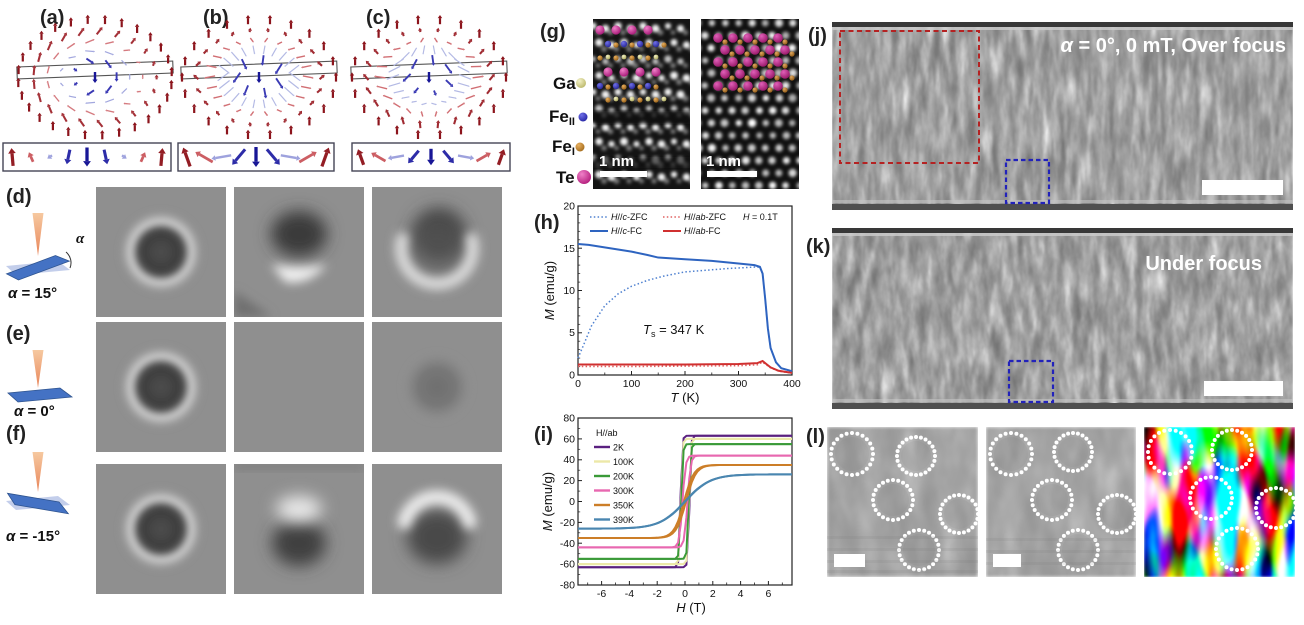  Describe the element at coordinates (52, 18) in the screenshot. I see `svg-text: (a)` at that location.